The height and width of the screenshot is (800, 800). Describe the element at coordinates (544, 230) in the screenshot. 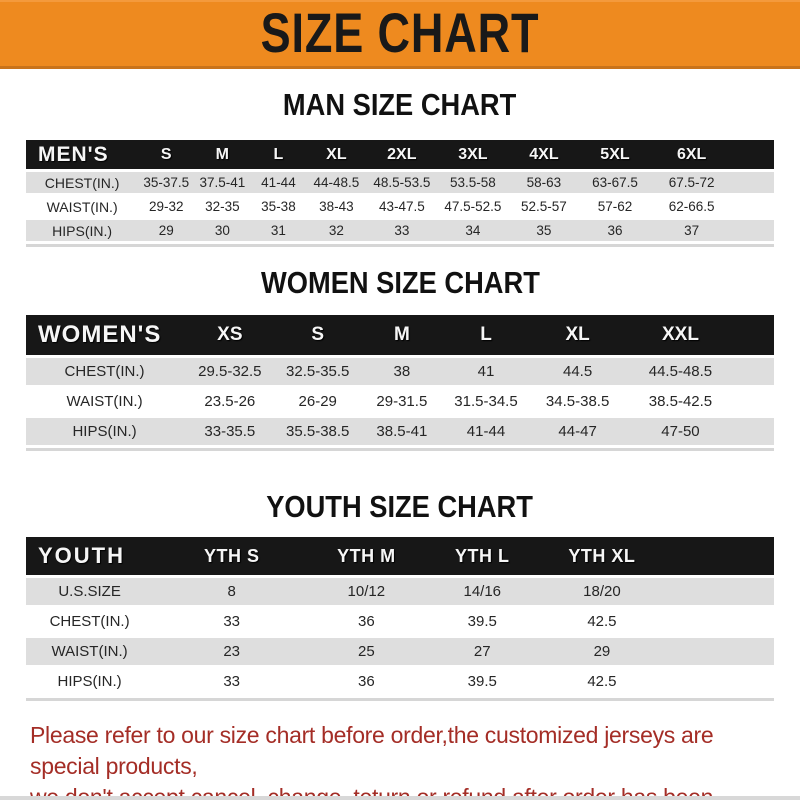

I see `size-value-cell: 35` at that location.